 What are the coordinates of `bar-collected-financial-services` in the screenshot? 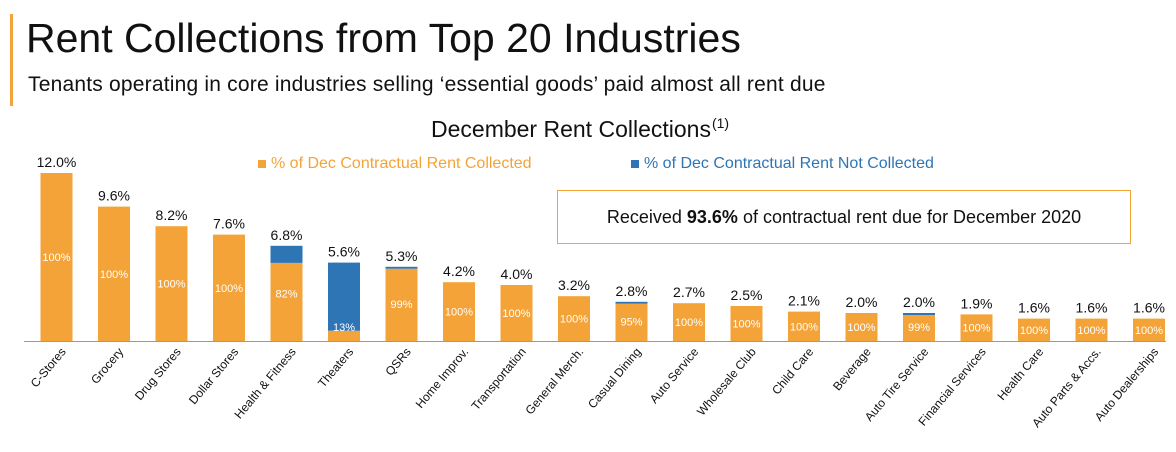 It's located at (976, 327).